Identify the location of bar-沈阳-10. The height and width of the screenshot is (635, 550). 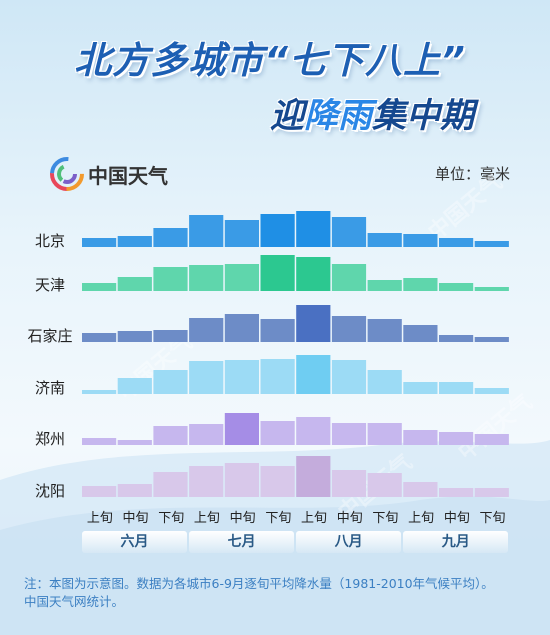
(456, 492).